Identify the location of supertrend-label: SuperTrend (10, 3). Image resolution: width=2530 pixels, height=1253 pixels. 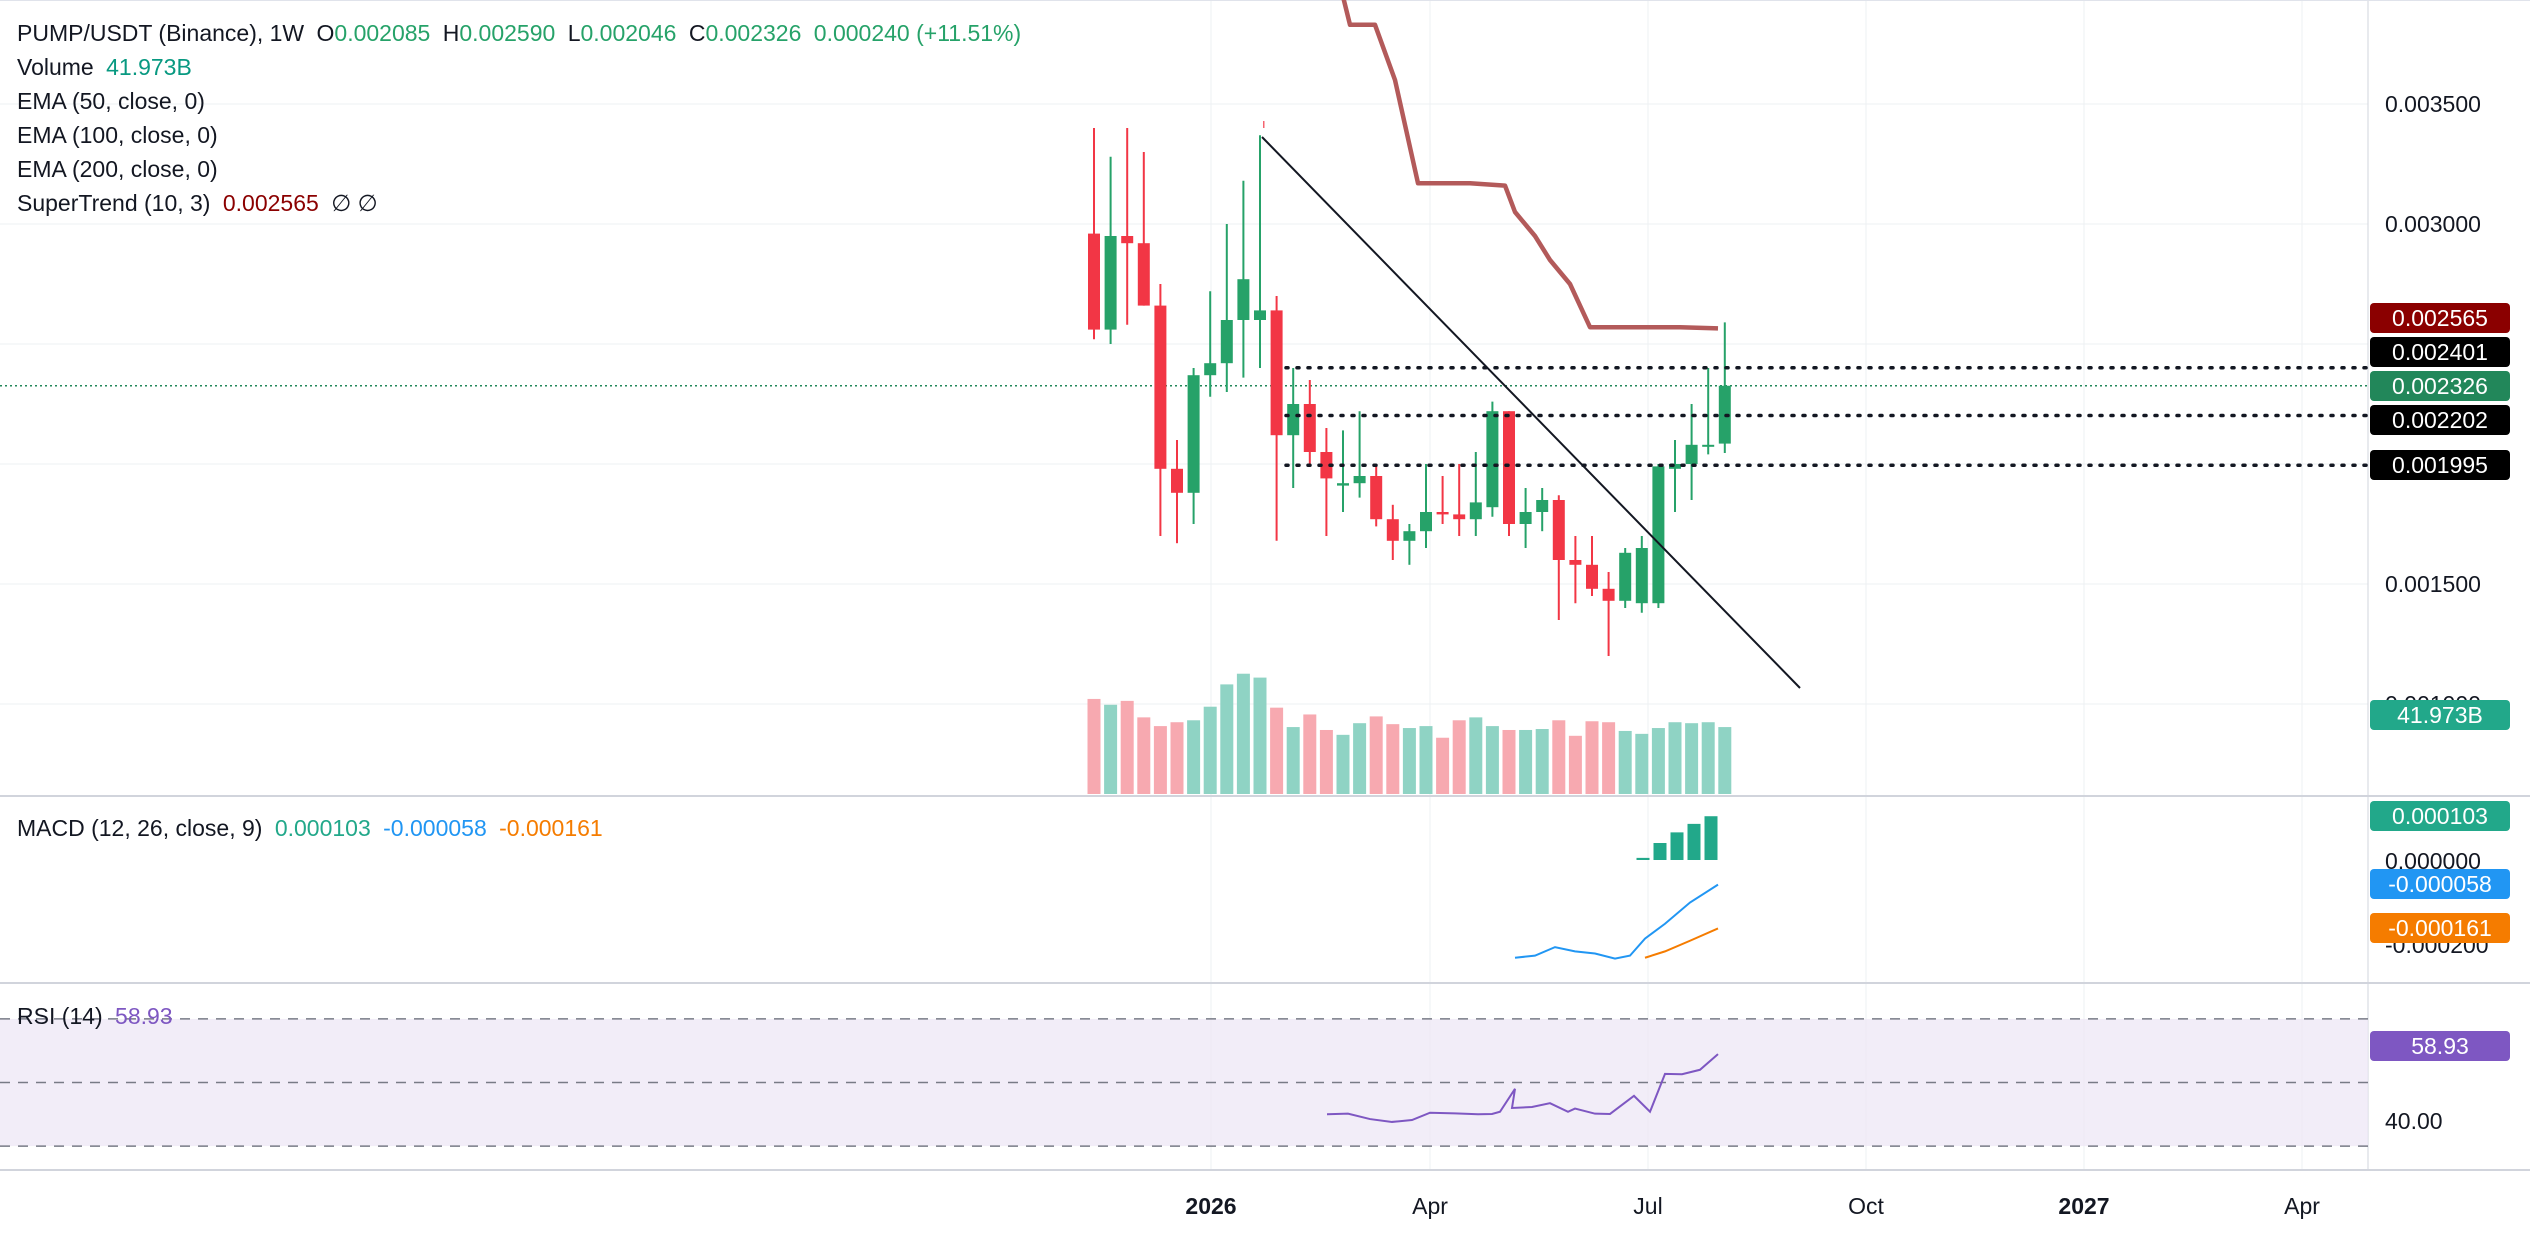
(114, 203).